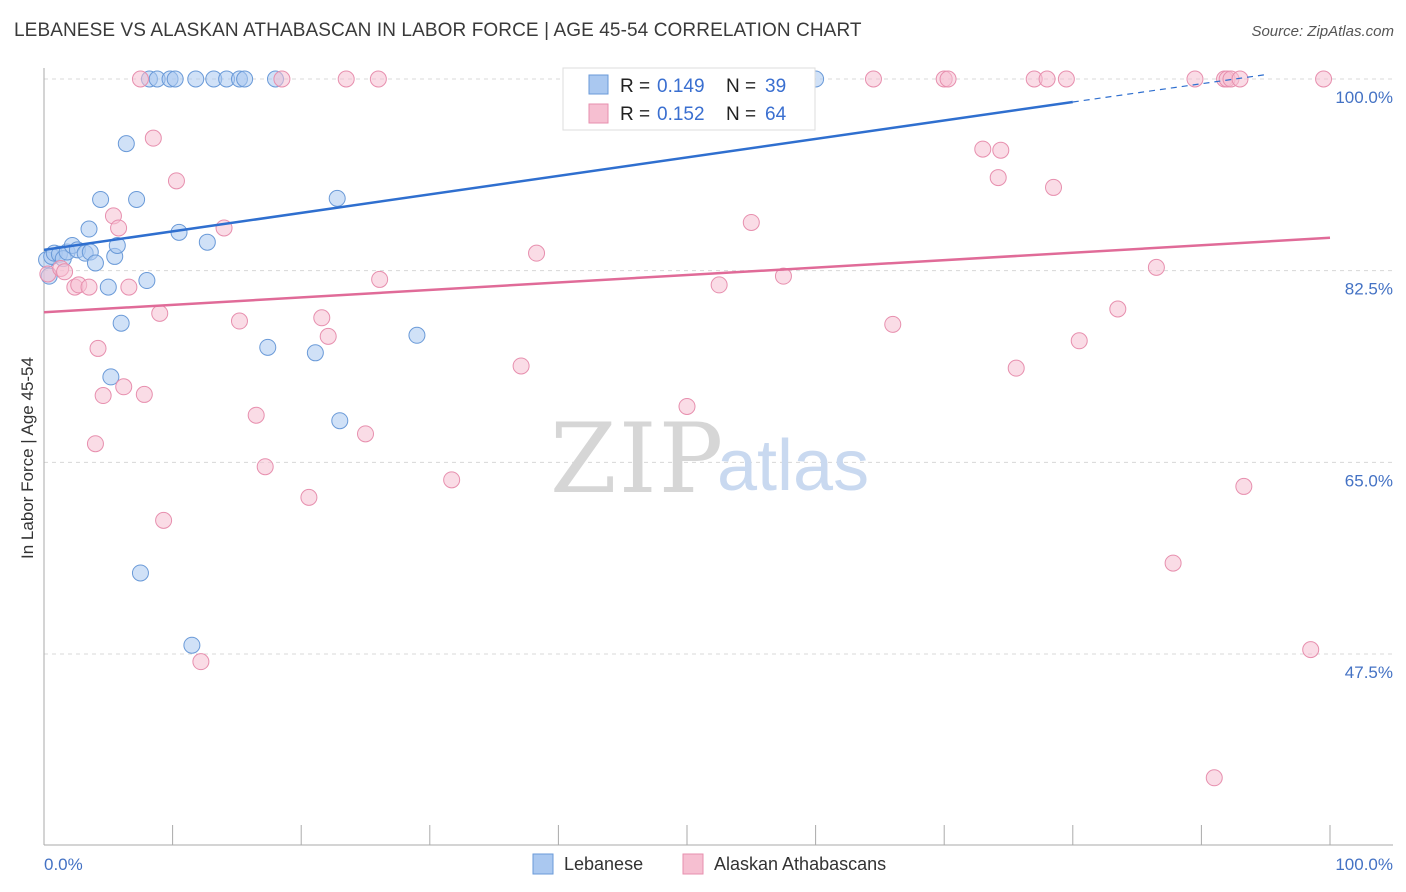  What do you see at coordinates (793, 466) in the screenshot?
I see `watermark-atlas: atlas` at bounding box center [793, 466].